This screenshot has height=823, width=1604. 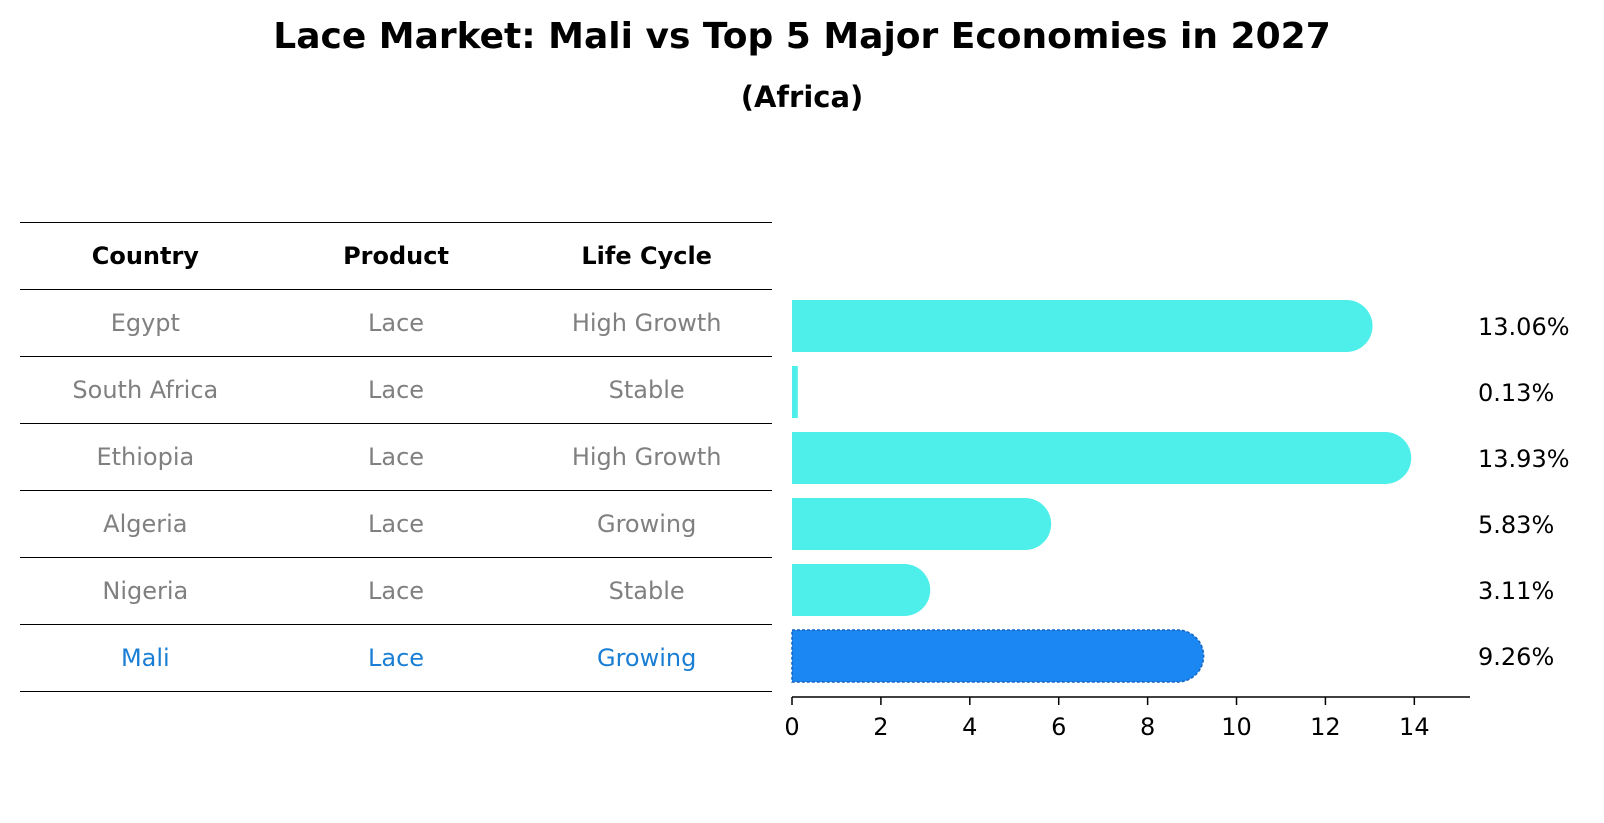 What do you see at coordinates (1516, 657) in the screenshot?
I see `value-label: 9.26%` at bounding box center [1516, 657].